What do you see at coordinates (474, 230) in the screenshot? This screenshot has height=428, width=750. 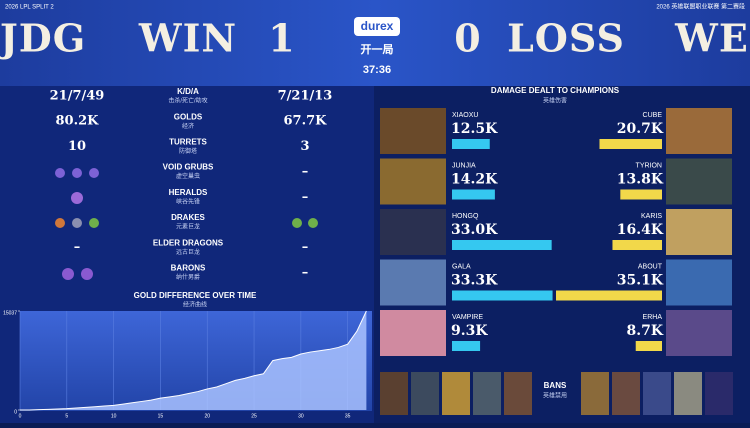 I see `damage-label: 33.0K` at bounding box center [474, 230].